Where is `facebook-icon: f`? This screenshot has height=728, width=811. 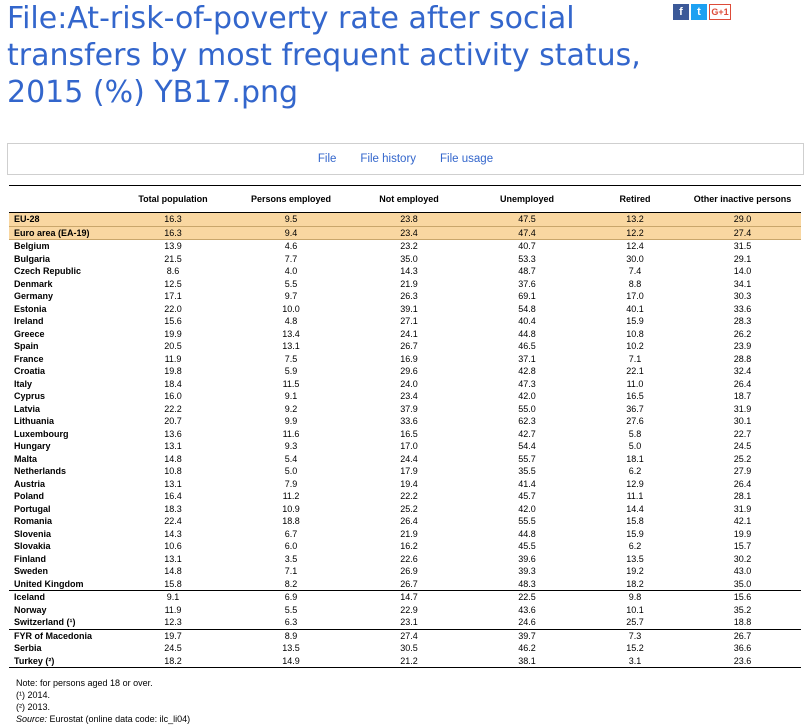 facebook-icon: f is located at coordinates (681, 12).